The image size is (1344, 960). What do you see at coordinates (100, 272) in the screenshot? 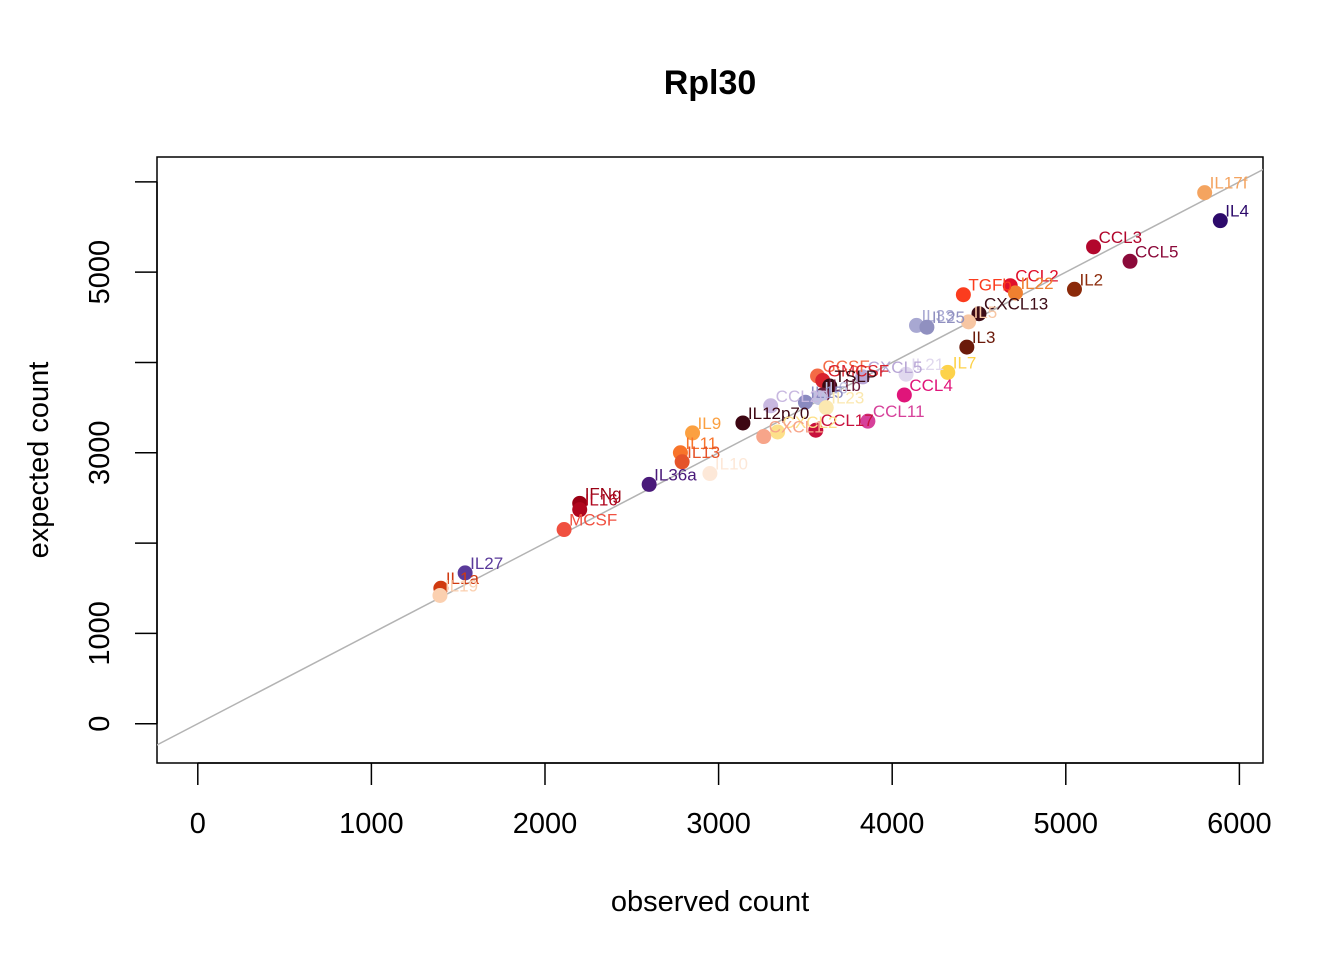
I see `y-tick-label: 5000` at bounding box center [100, 272].